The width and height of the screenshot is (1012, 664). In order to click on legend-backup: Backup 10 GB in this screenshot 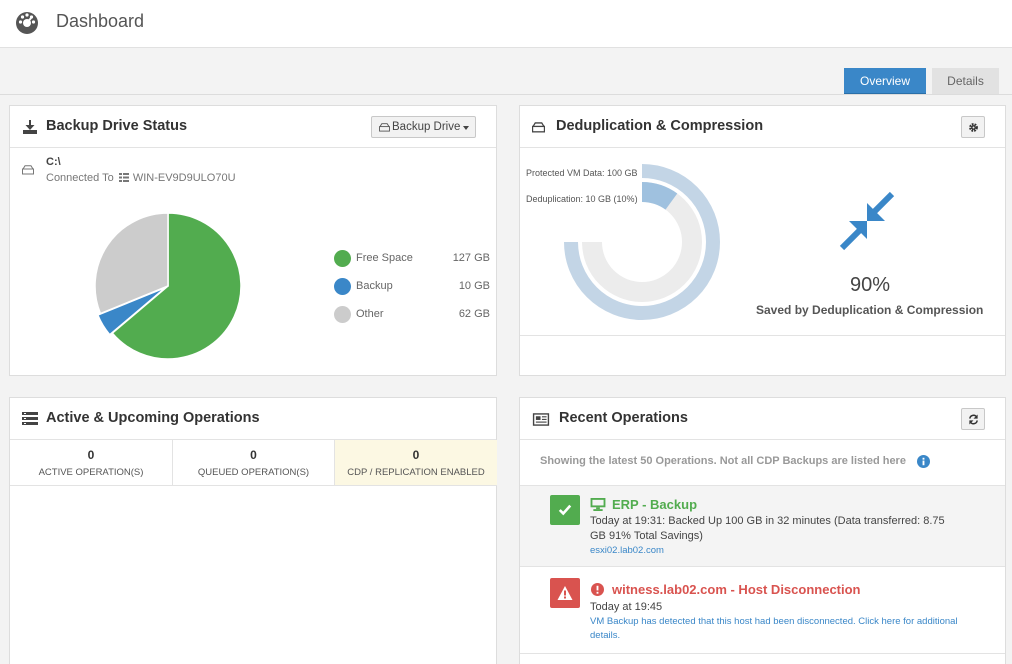, I will do `click(412, 287)`.